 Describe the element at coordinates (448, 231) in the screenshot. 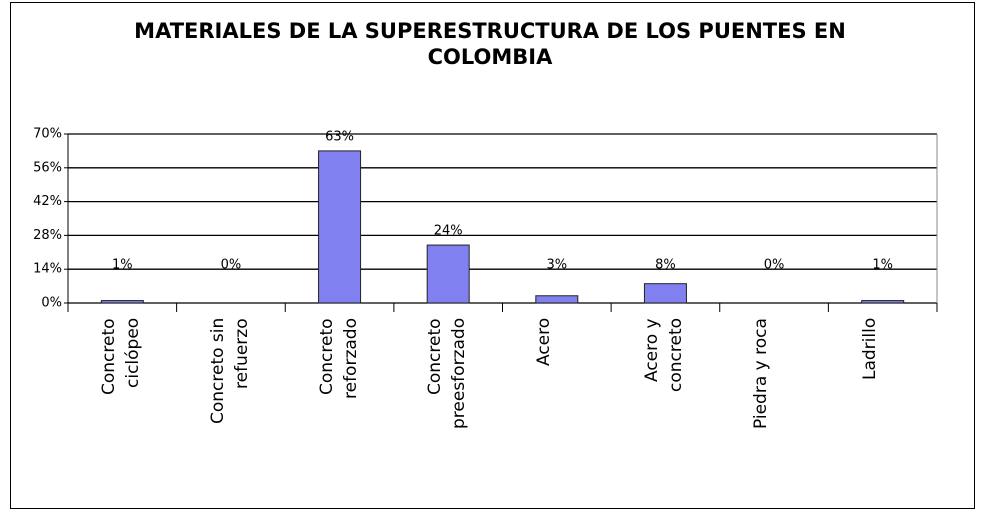

I see `data-label: 24%` at that location.